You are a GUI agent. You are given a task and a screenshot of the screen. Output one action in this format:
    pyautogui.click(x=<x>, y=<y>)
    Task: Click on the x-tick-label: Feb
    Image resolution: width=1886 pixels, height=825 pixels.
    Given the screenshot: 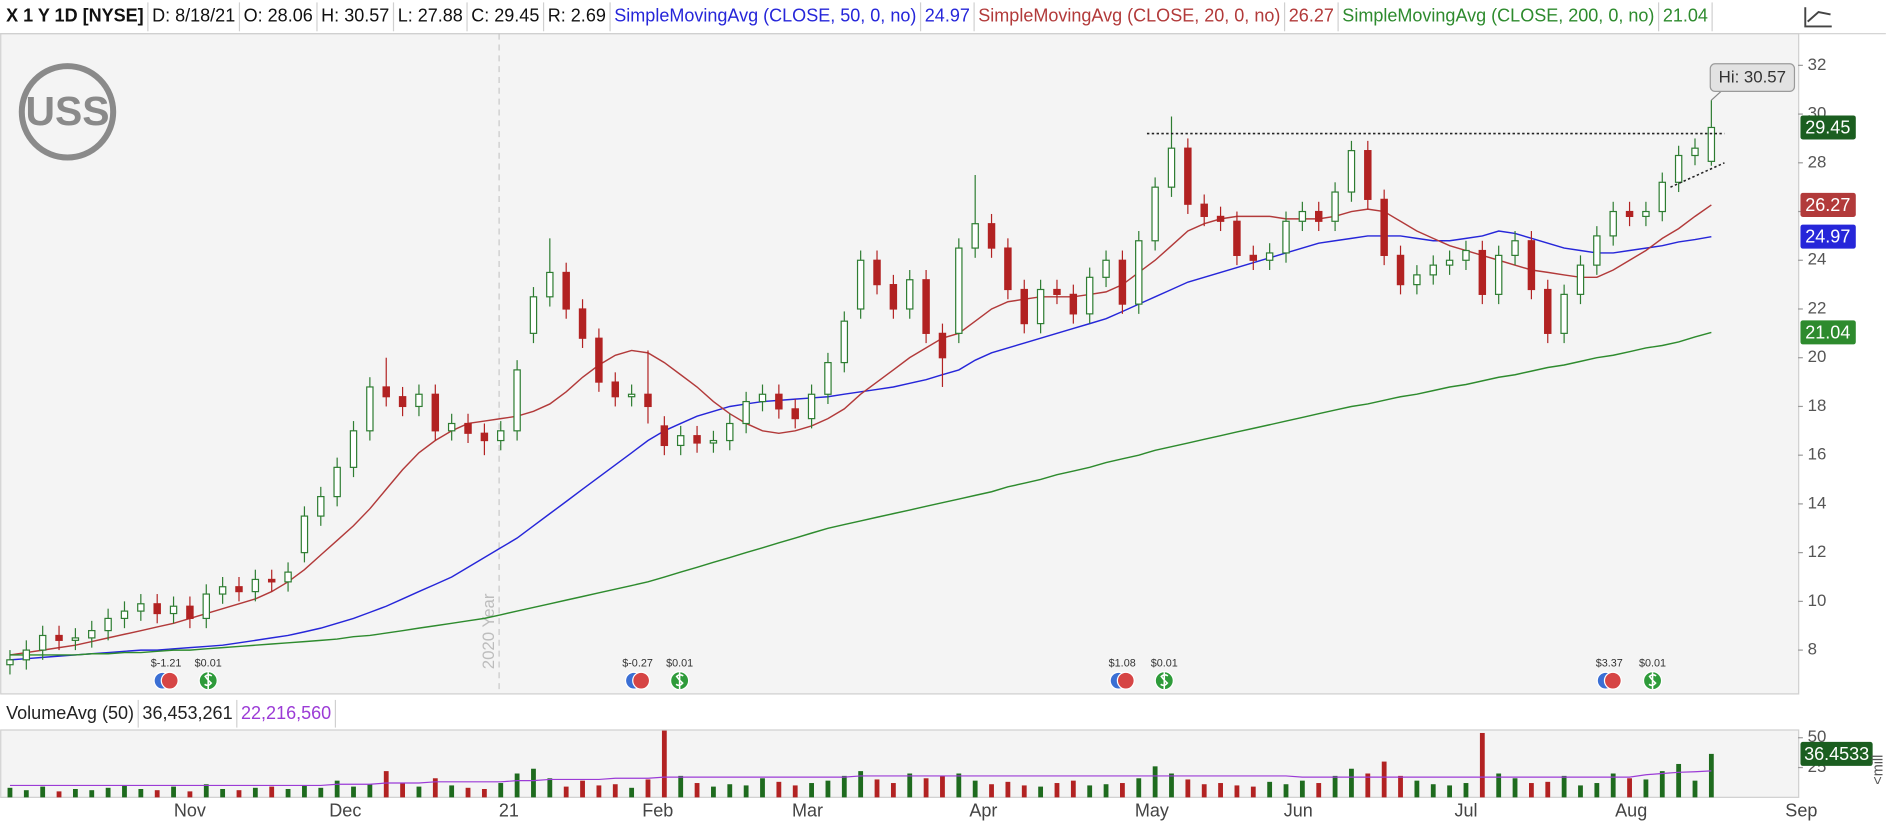 What is the action you would take?
    pyautogui.click(x=657, y=811)
    